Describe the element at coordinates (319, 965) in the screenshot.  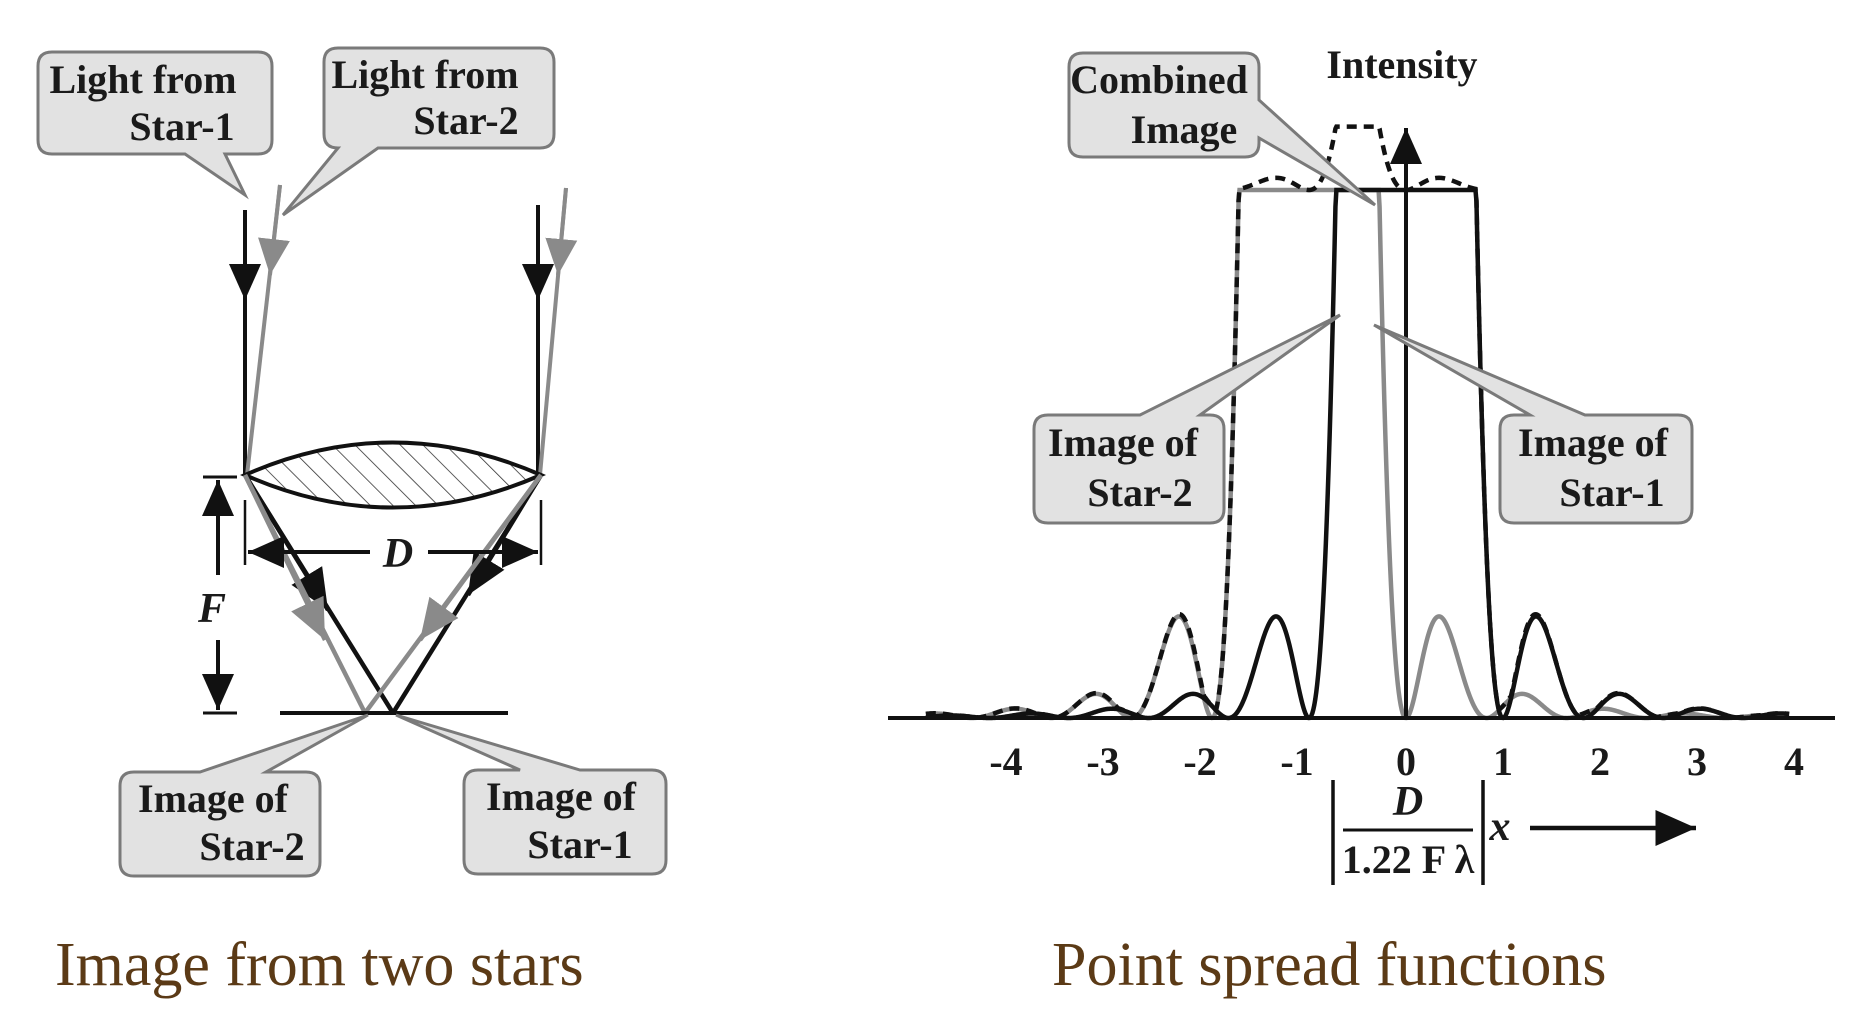
I see `caption-lens: Image from two stars` at that location.